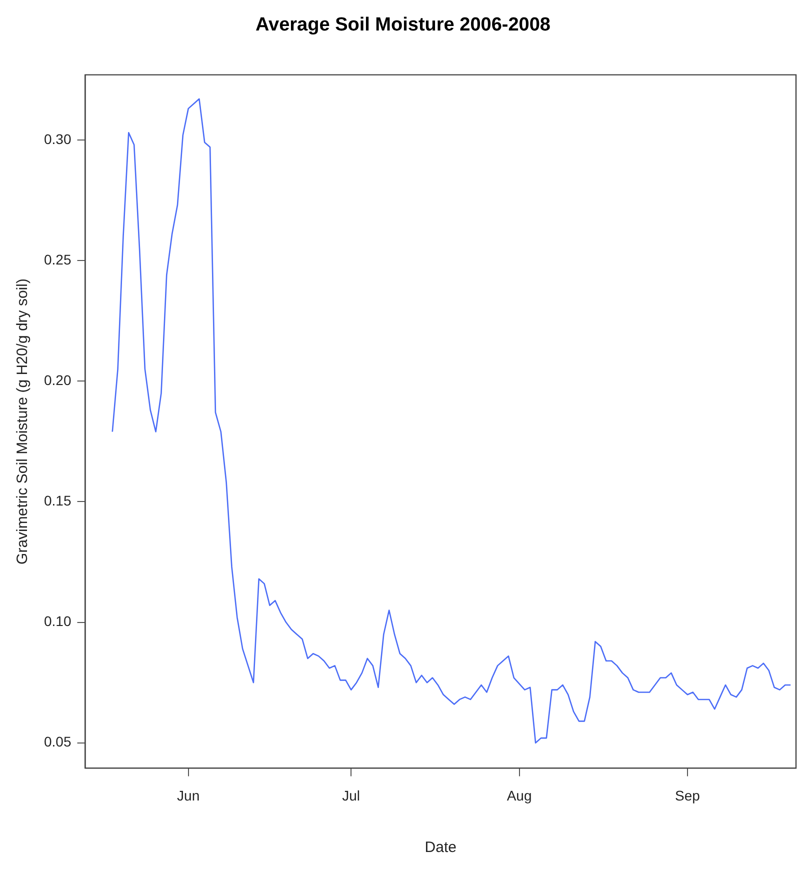 The height and width of the screenshot is (871, 807). Describe the element at coordinates (23, 421) in the screenshot. I see `y-axis-title: Gravimetric Soil Moisture (g H20/g dry soil)` at that location.